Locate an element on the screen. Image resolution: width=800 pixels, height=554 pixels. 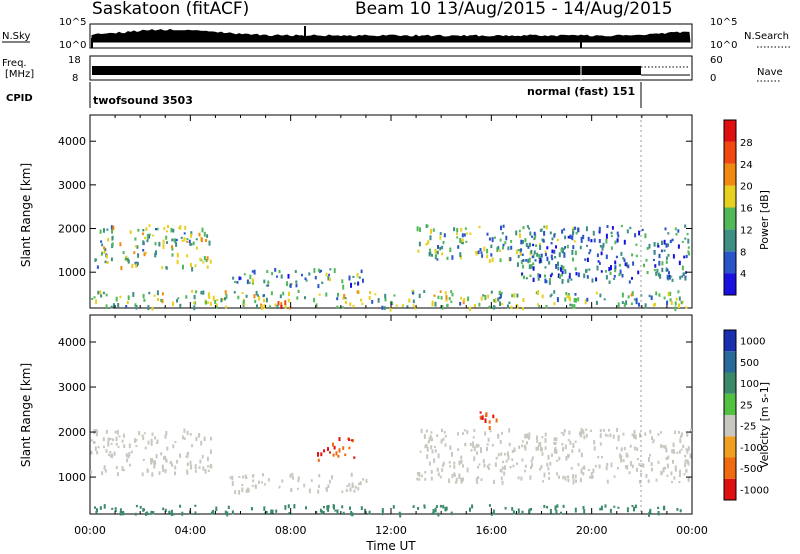
power-colorbar-tick: 12 is located at coordinates (746, 230).